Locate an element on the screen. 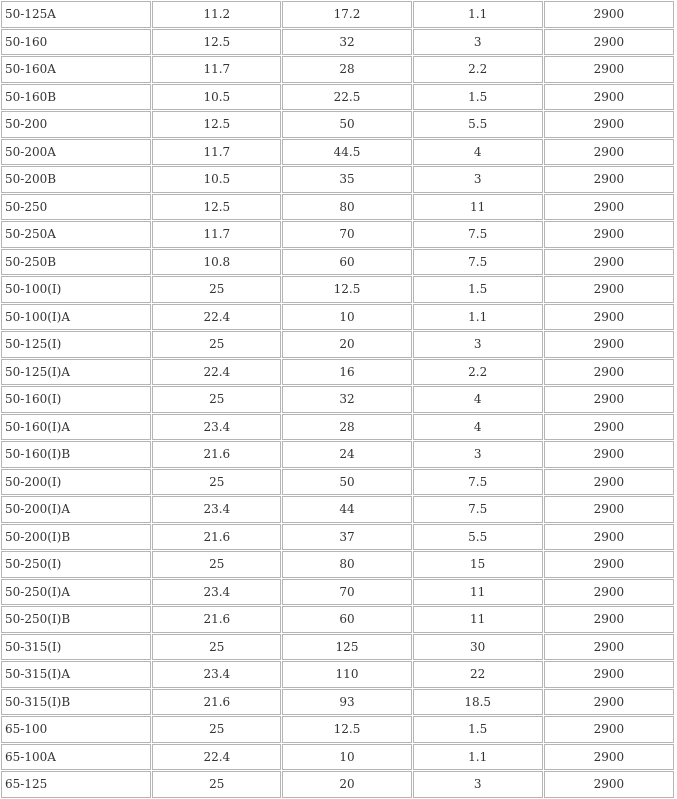  table-row: 50-315(I) 25 125 30 2900 is located at coordinates (337, 646).